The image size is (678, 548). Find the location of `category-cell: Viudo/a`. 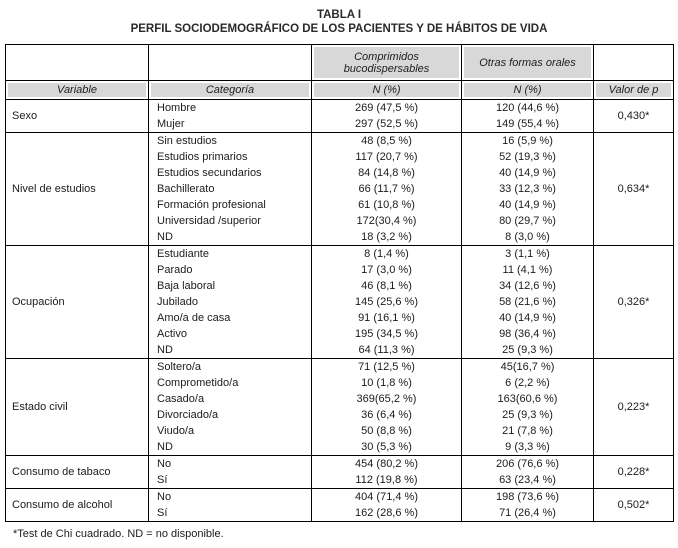

category-cell: Viudo/a is located at coordinates (230, 431).